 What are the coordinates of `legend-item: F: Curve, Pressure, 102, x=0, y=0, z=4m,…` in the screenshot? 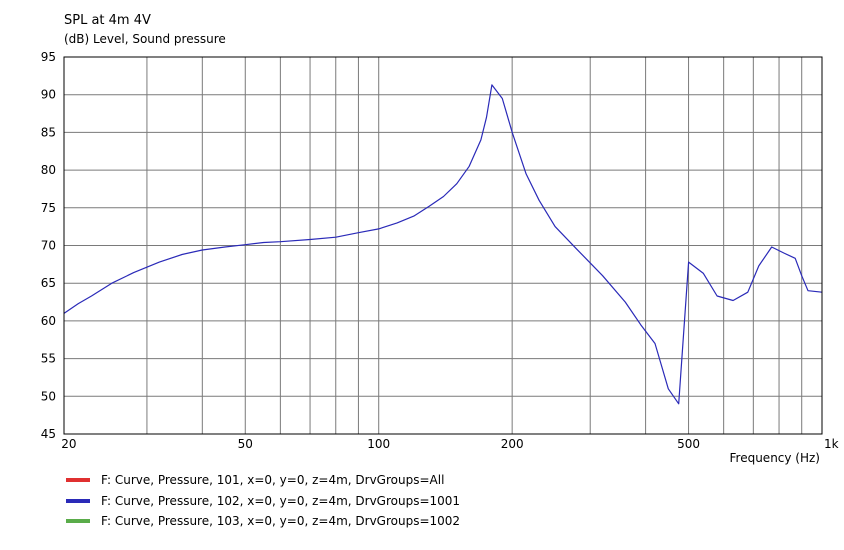 It's located at (263, 501).